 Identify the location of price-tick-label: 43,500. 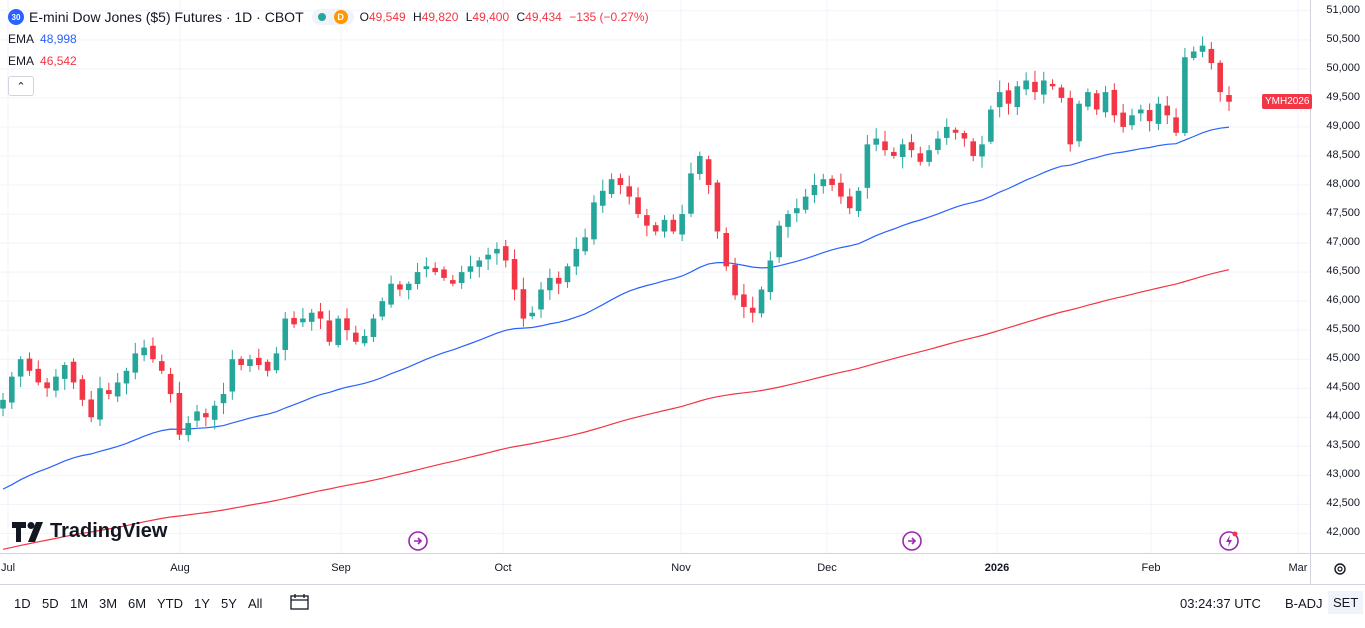
(1343, 445).